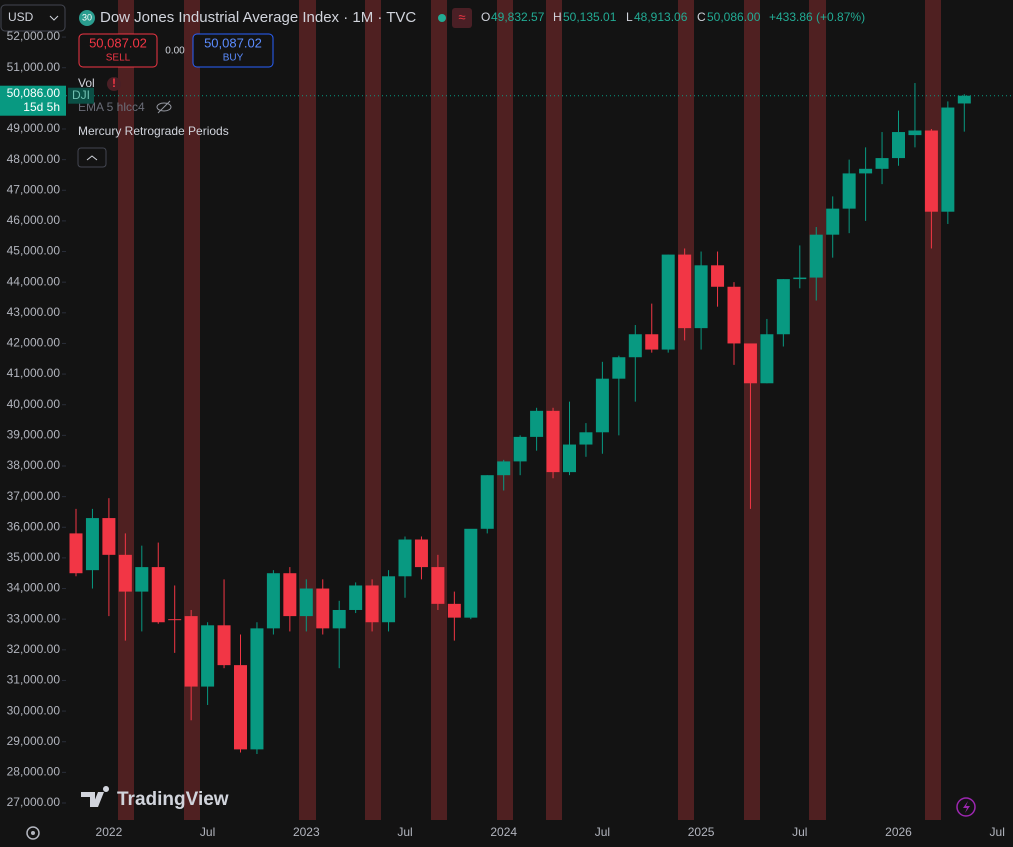 The height and width of the screenshot is (847, 1013). What do you see at coordinates (701, 832) in the screenshot?
I see `x-tick-label: 2025` at bounding box center [701, 832].